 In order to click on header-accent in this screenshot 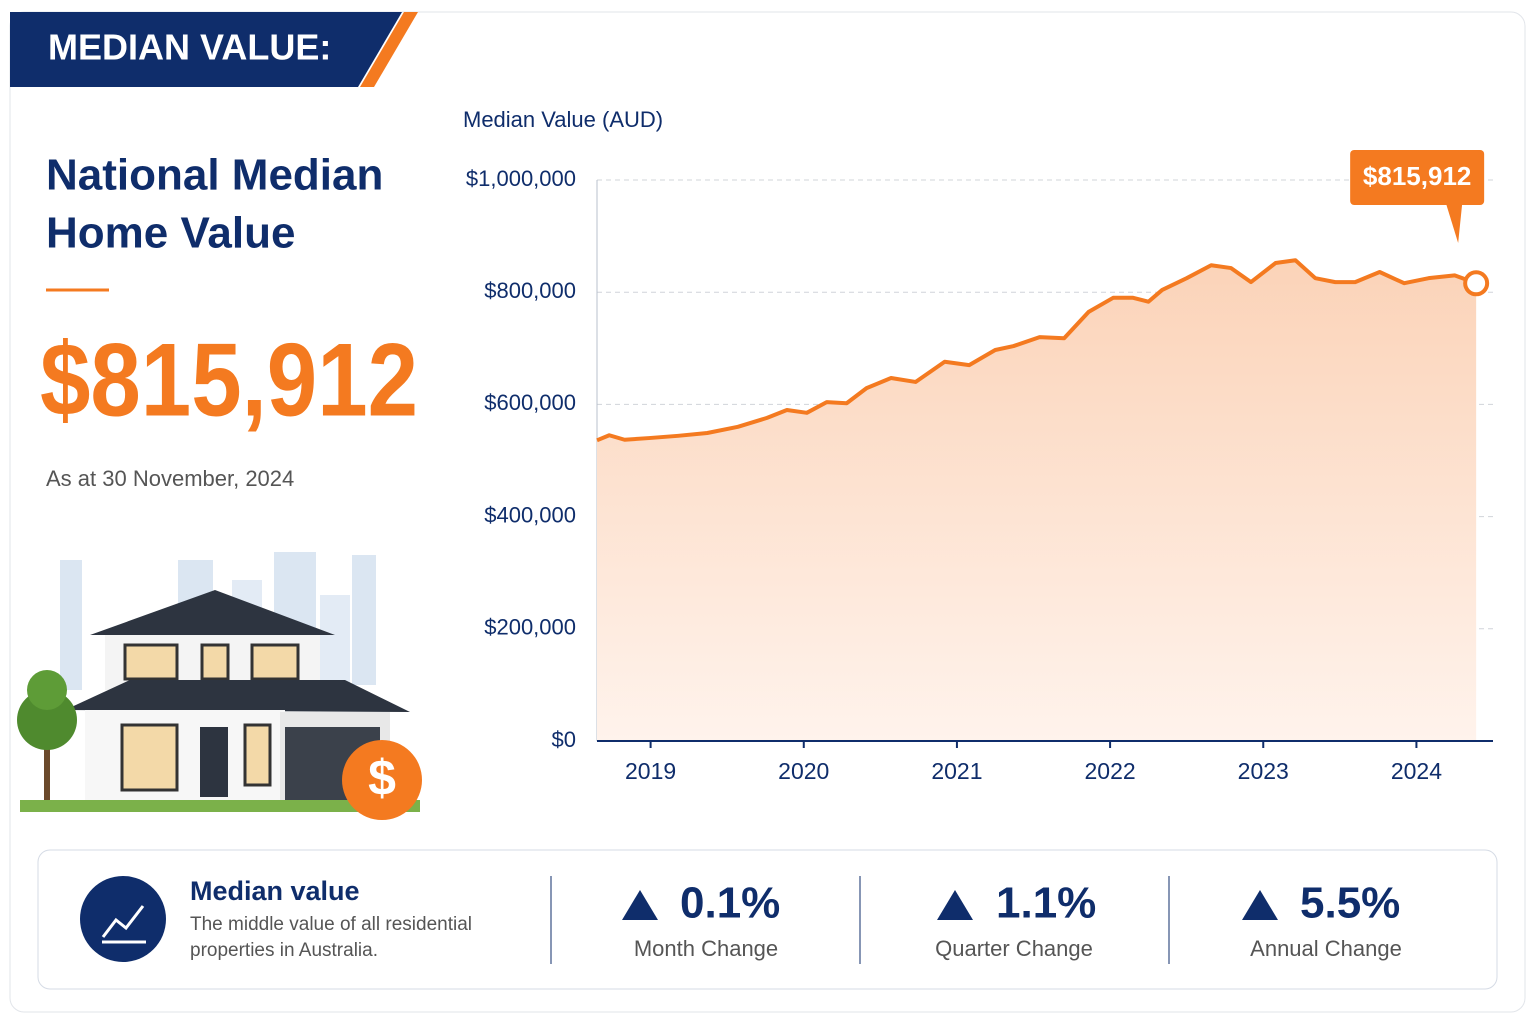, I will do `click(389, 49)`.